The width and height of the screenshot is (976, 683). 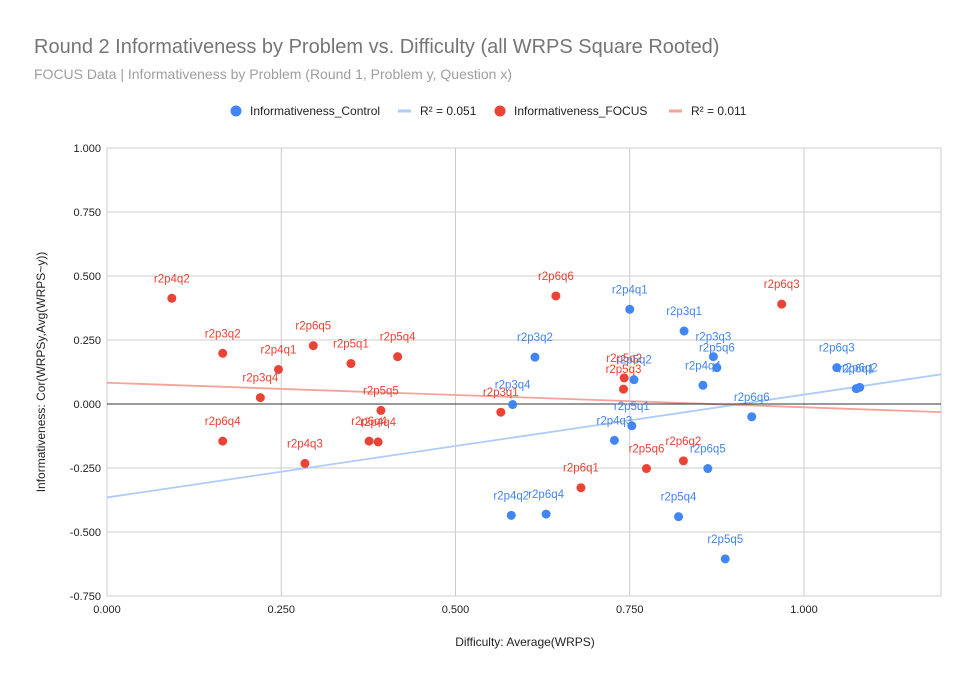 What do you see at coordinates (315, 111) in the screenshot?
I see `legend-label: Informativeness_Control` at bounding box center [315, 111].